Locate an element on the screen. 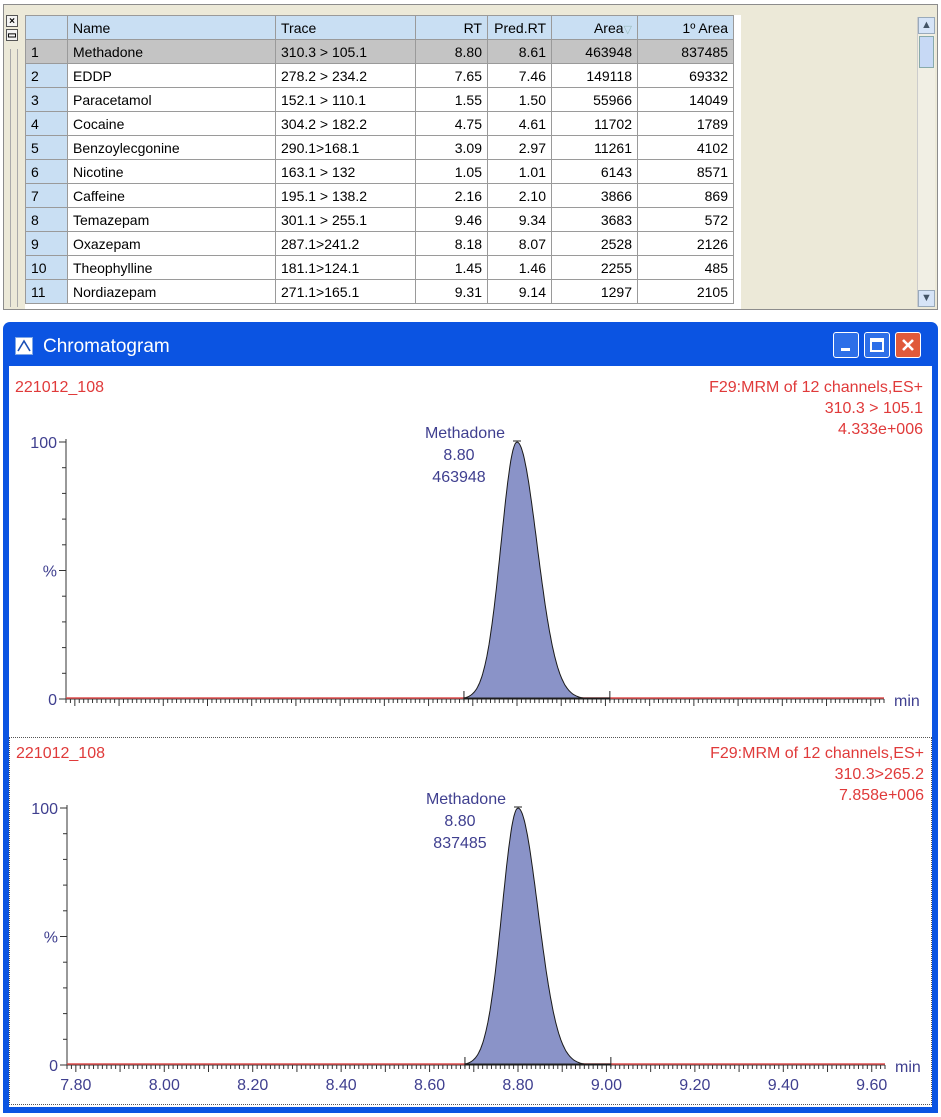  cell-area1: 2126 is located at coordinates (685, 243).